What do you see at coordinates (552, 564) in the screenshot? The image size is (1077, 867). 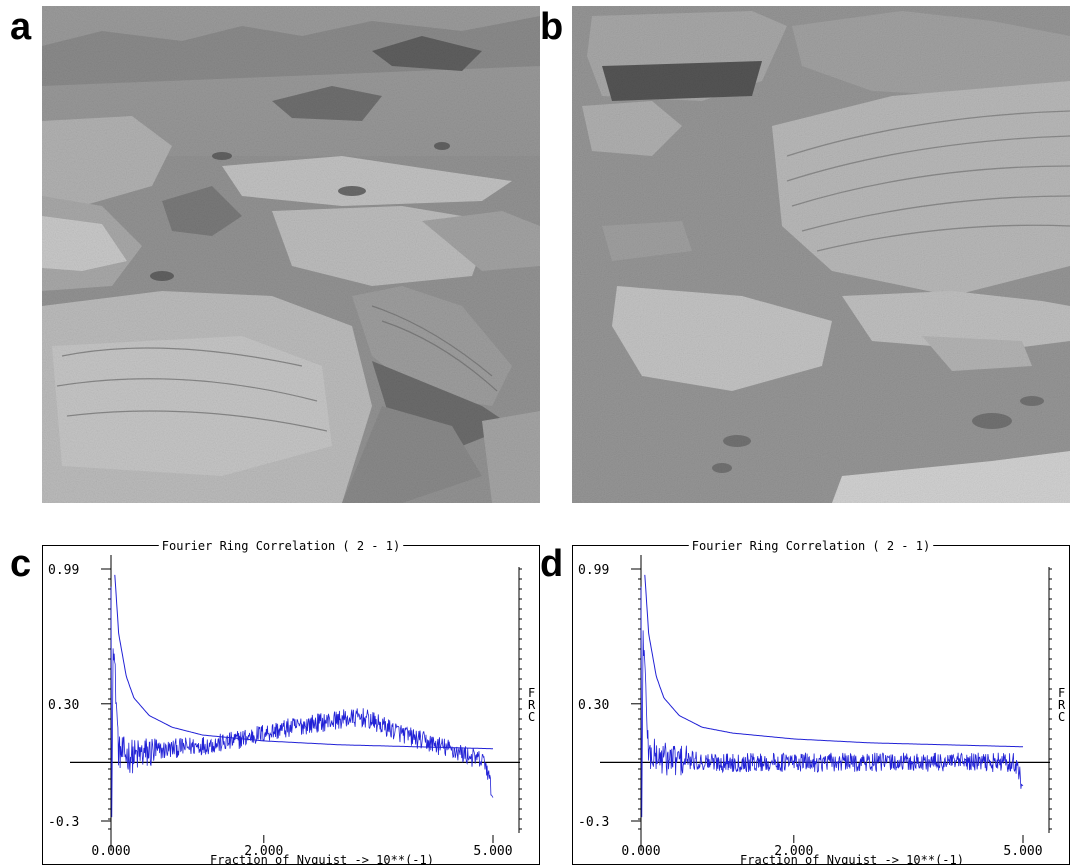 I see `panel-label-d: d` at bounding box center [552, 564].